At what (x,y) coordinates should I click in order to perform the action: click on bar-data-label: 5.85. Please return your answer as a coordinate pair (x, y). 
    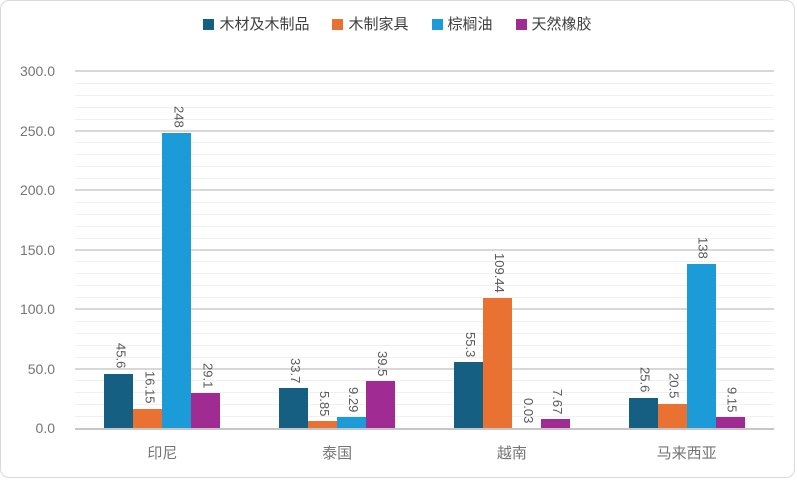
    Looking at the image, I should click on (325, 403).